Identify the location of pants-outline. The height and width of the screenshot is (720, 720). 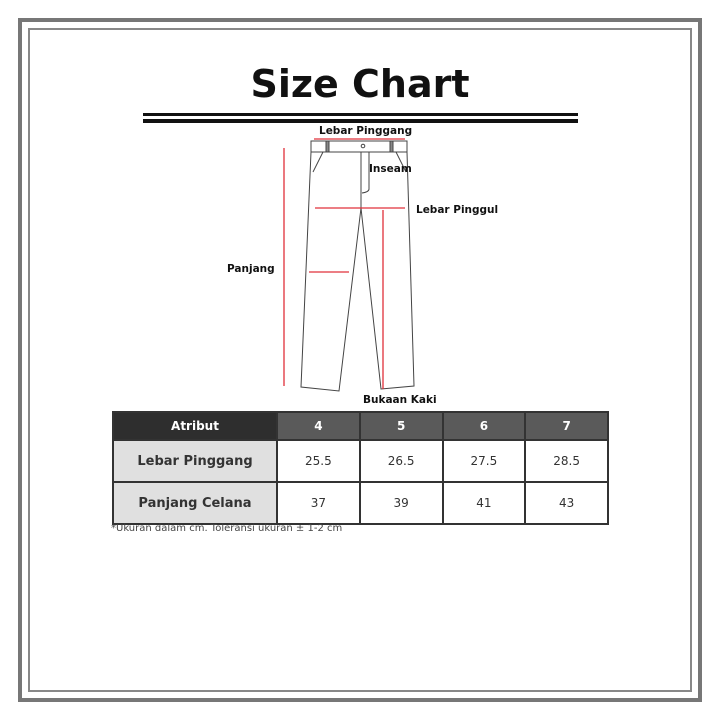
(357, 266).